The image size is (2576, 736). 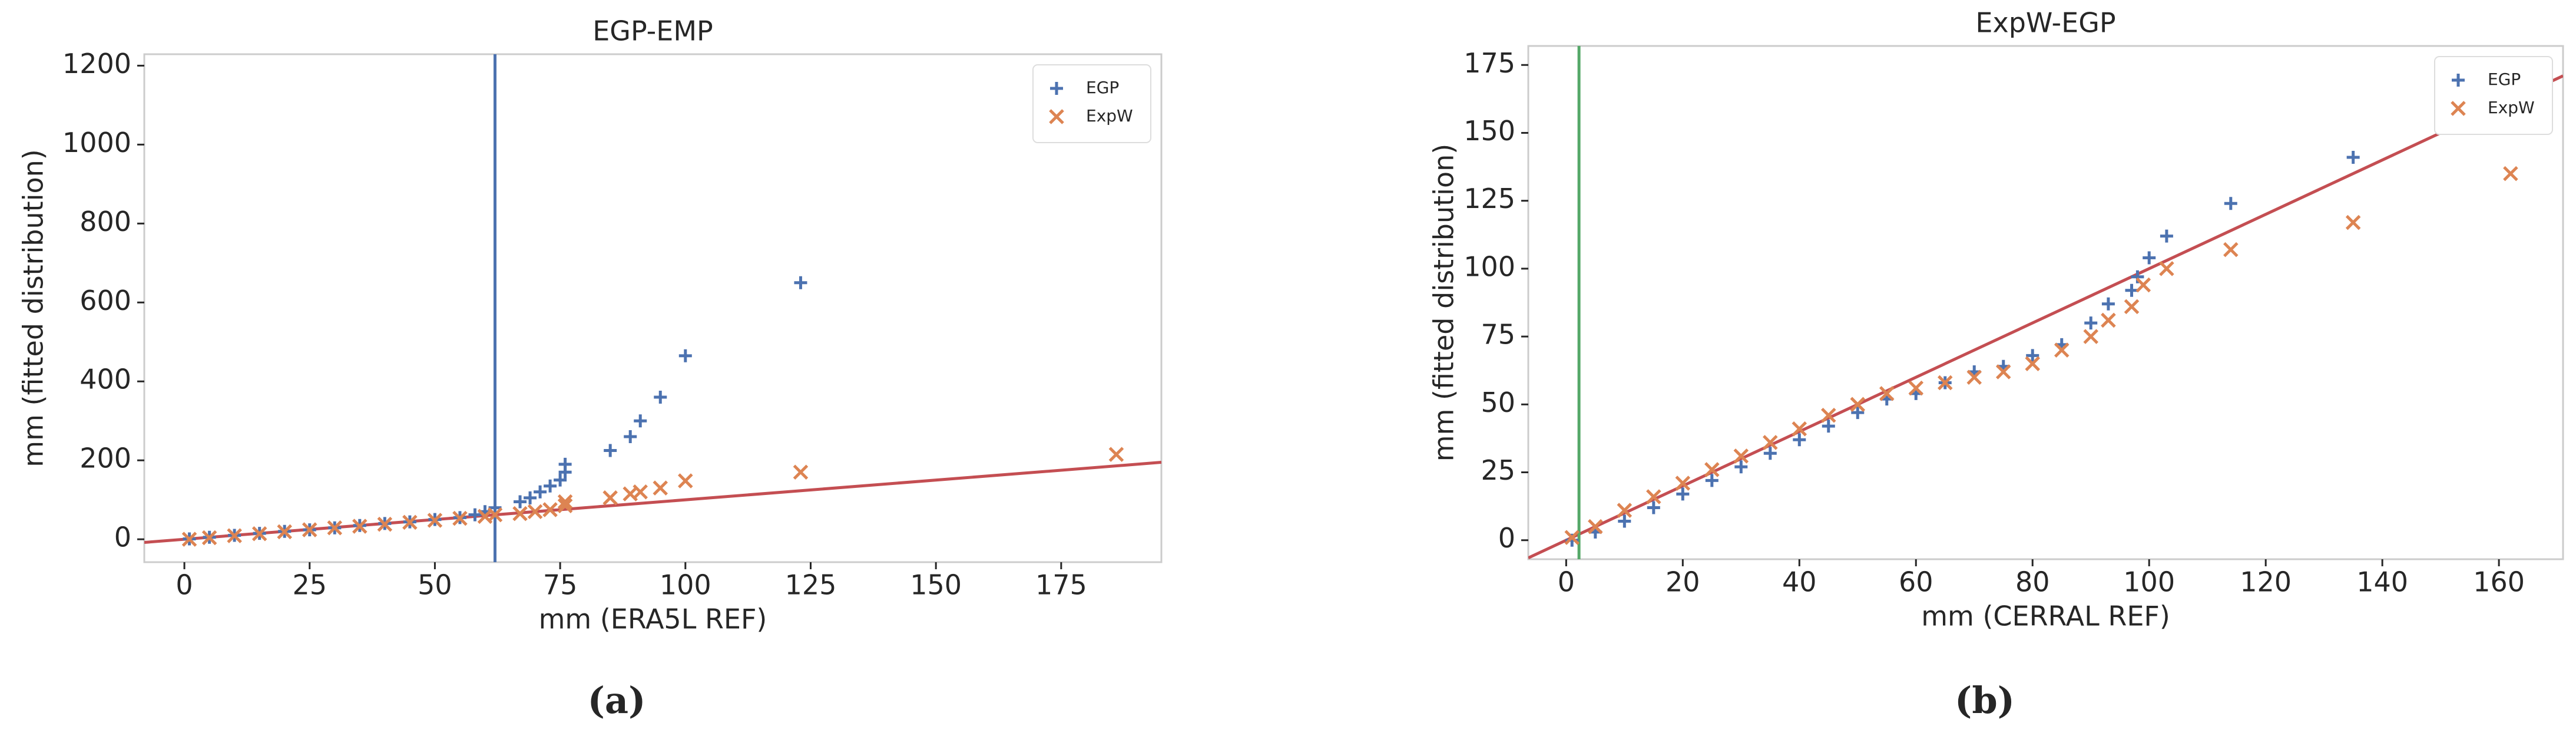 I want to click on y-tick-label: 125, so click(x=1489, y=198).